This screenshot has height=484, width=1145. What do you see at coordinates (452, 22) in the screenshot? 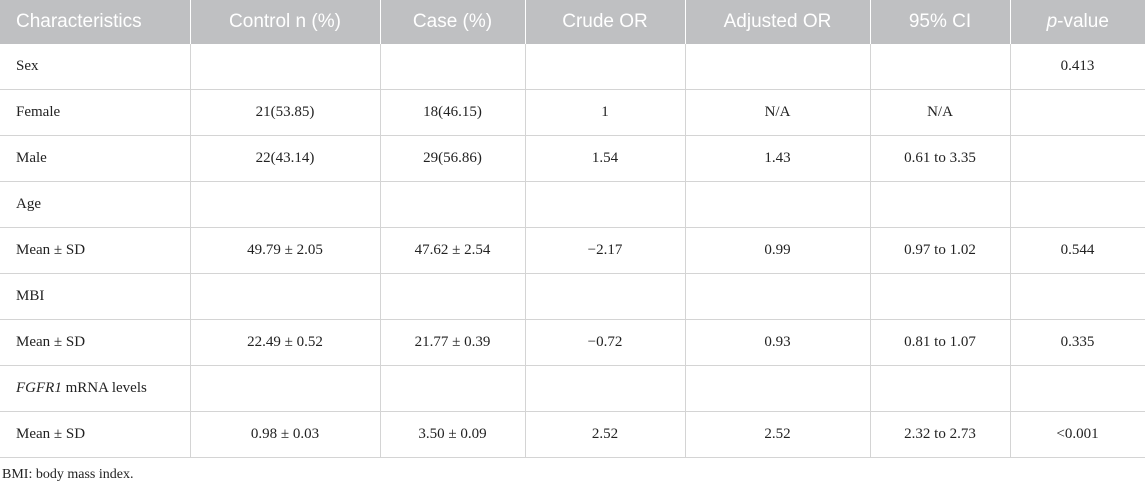
I see `header-case: Case (%)` at bounding box center [452, 22].